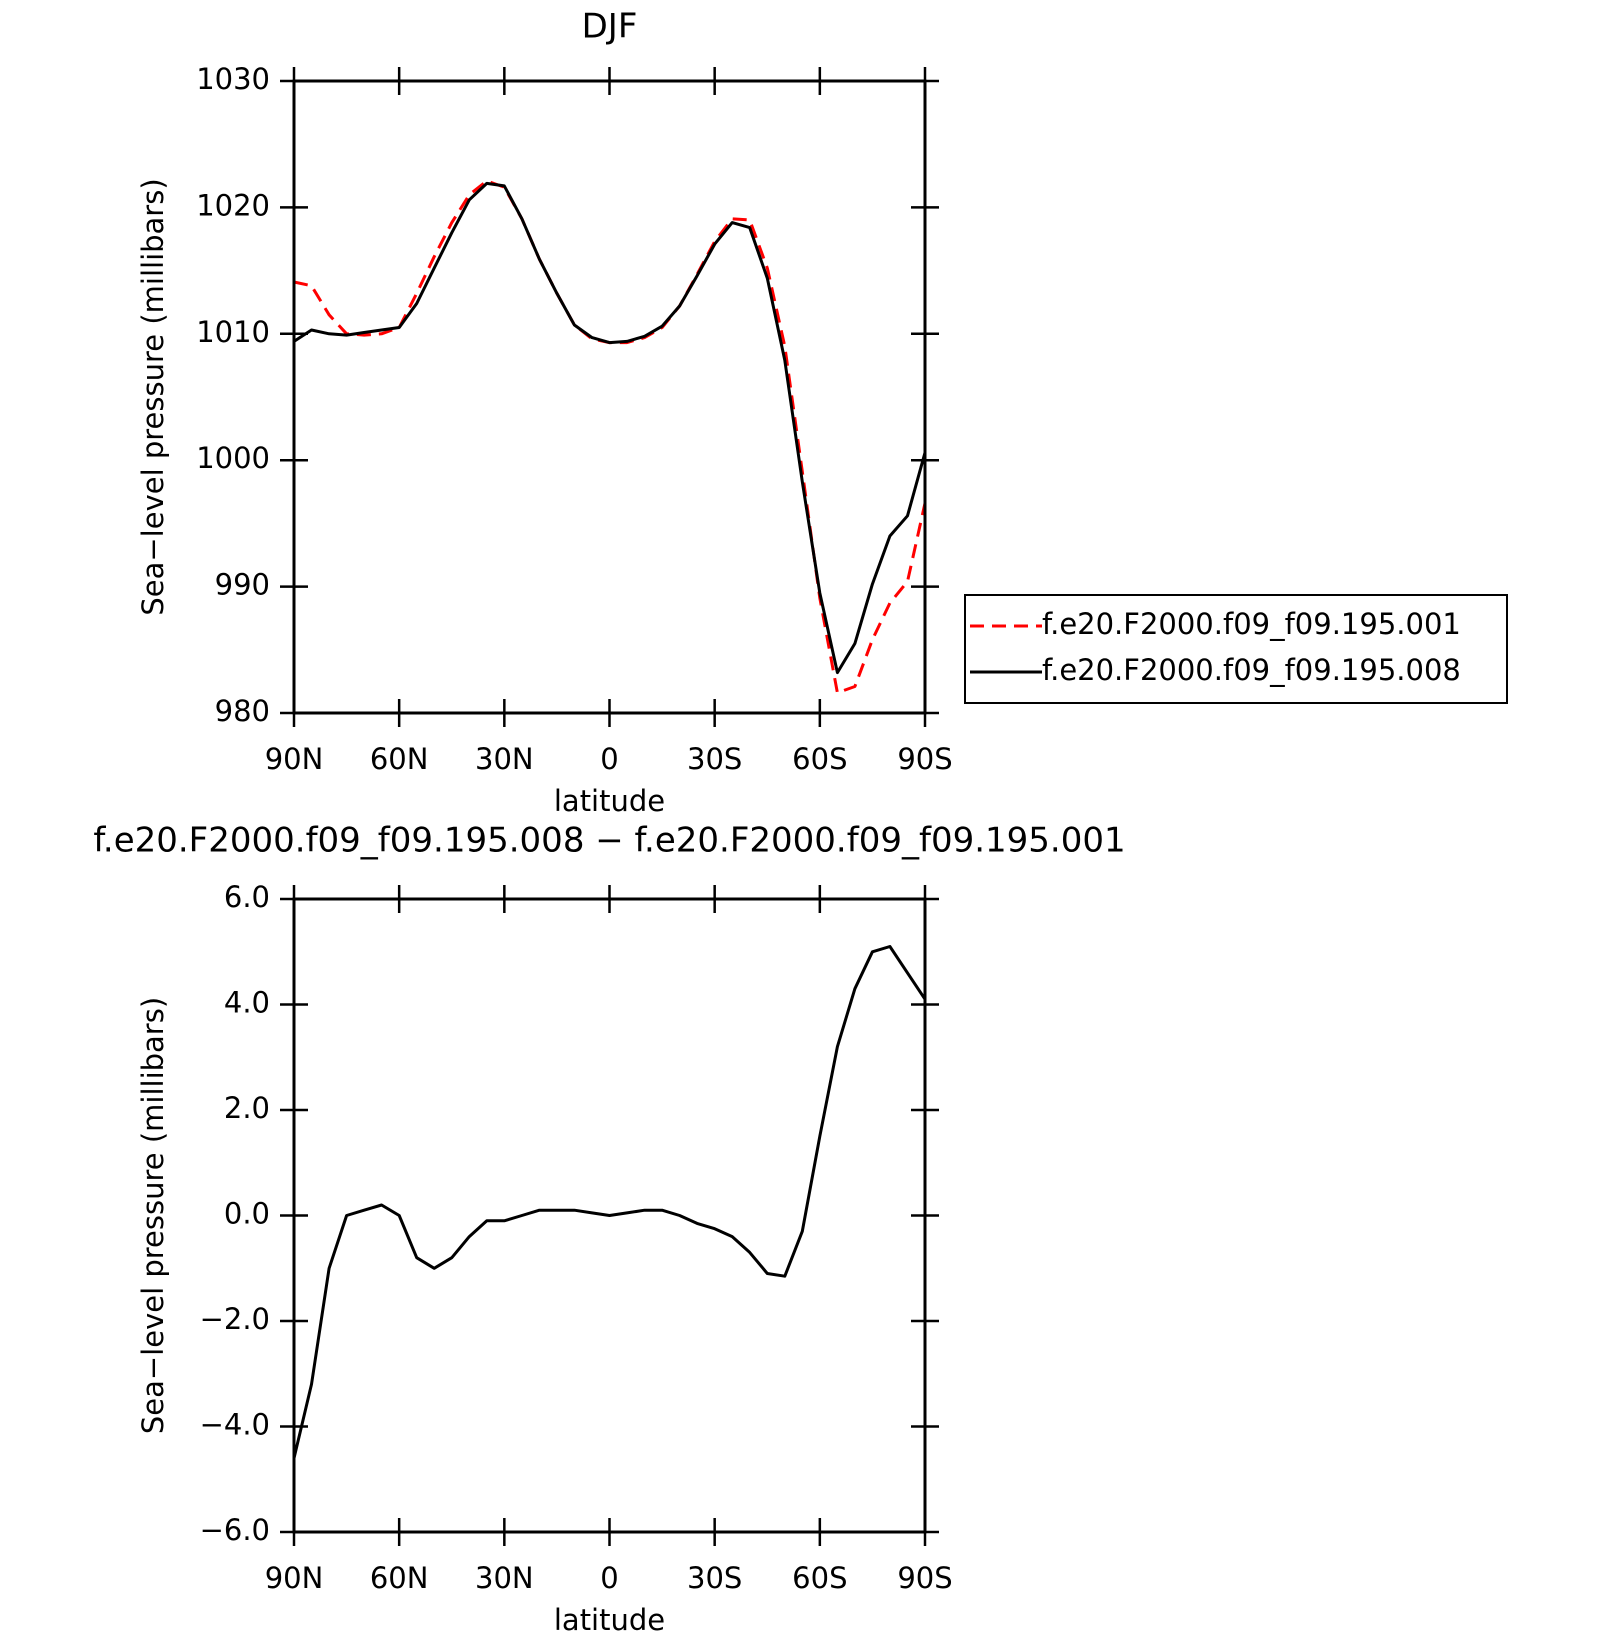  I want to click on y-tick-label: 1030, so click(233, 79).